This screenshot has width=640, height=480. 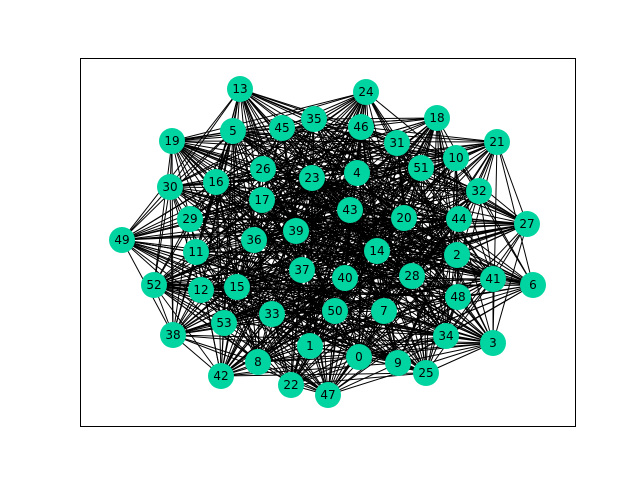 I want to click on node-29: 29, so click(x=190, y=219).